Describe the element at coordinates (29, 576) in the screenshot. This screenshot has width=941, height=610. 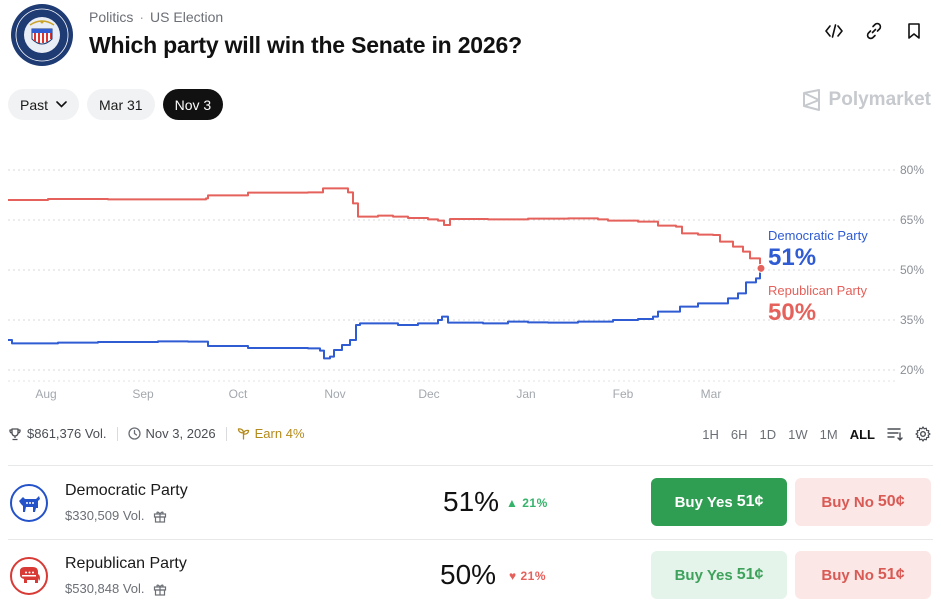
I see `republican-elephant-icon` at that location.